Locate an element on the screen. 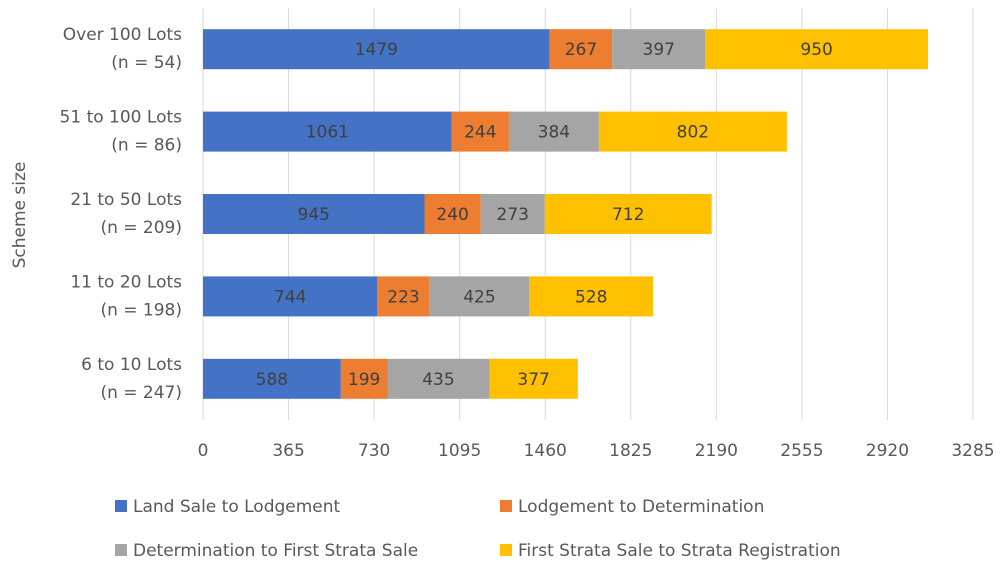 This screenshot has height=563, width=1000. legend-label: Lodgement to Determination is located at coordinates (641, 507).